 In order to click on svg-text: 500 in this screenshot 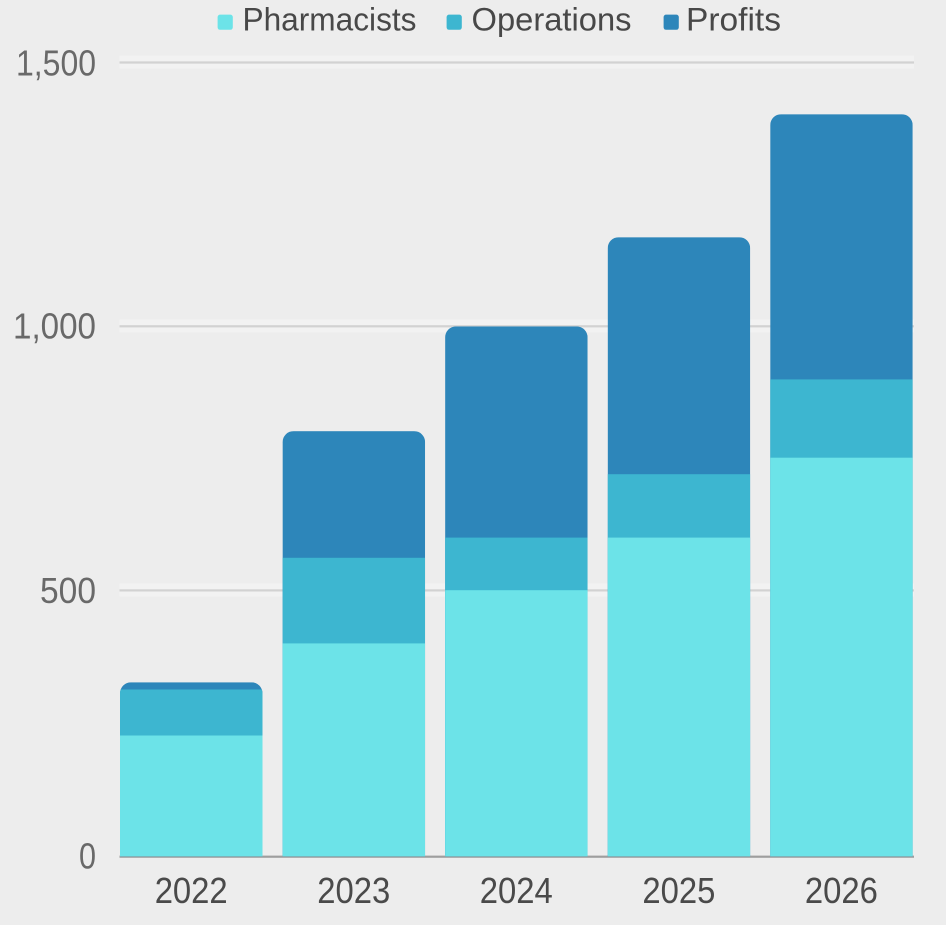, I will do `click(68, 590)`.